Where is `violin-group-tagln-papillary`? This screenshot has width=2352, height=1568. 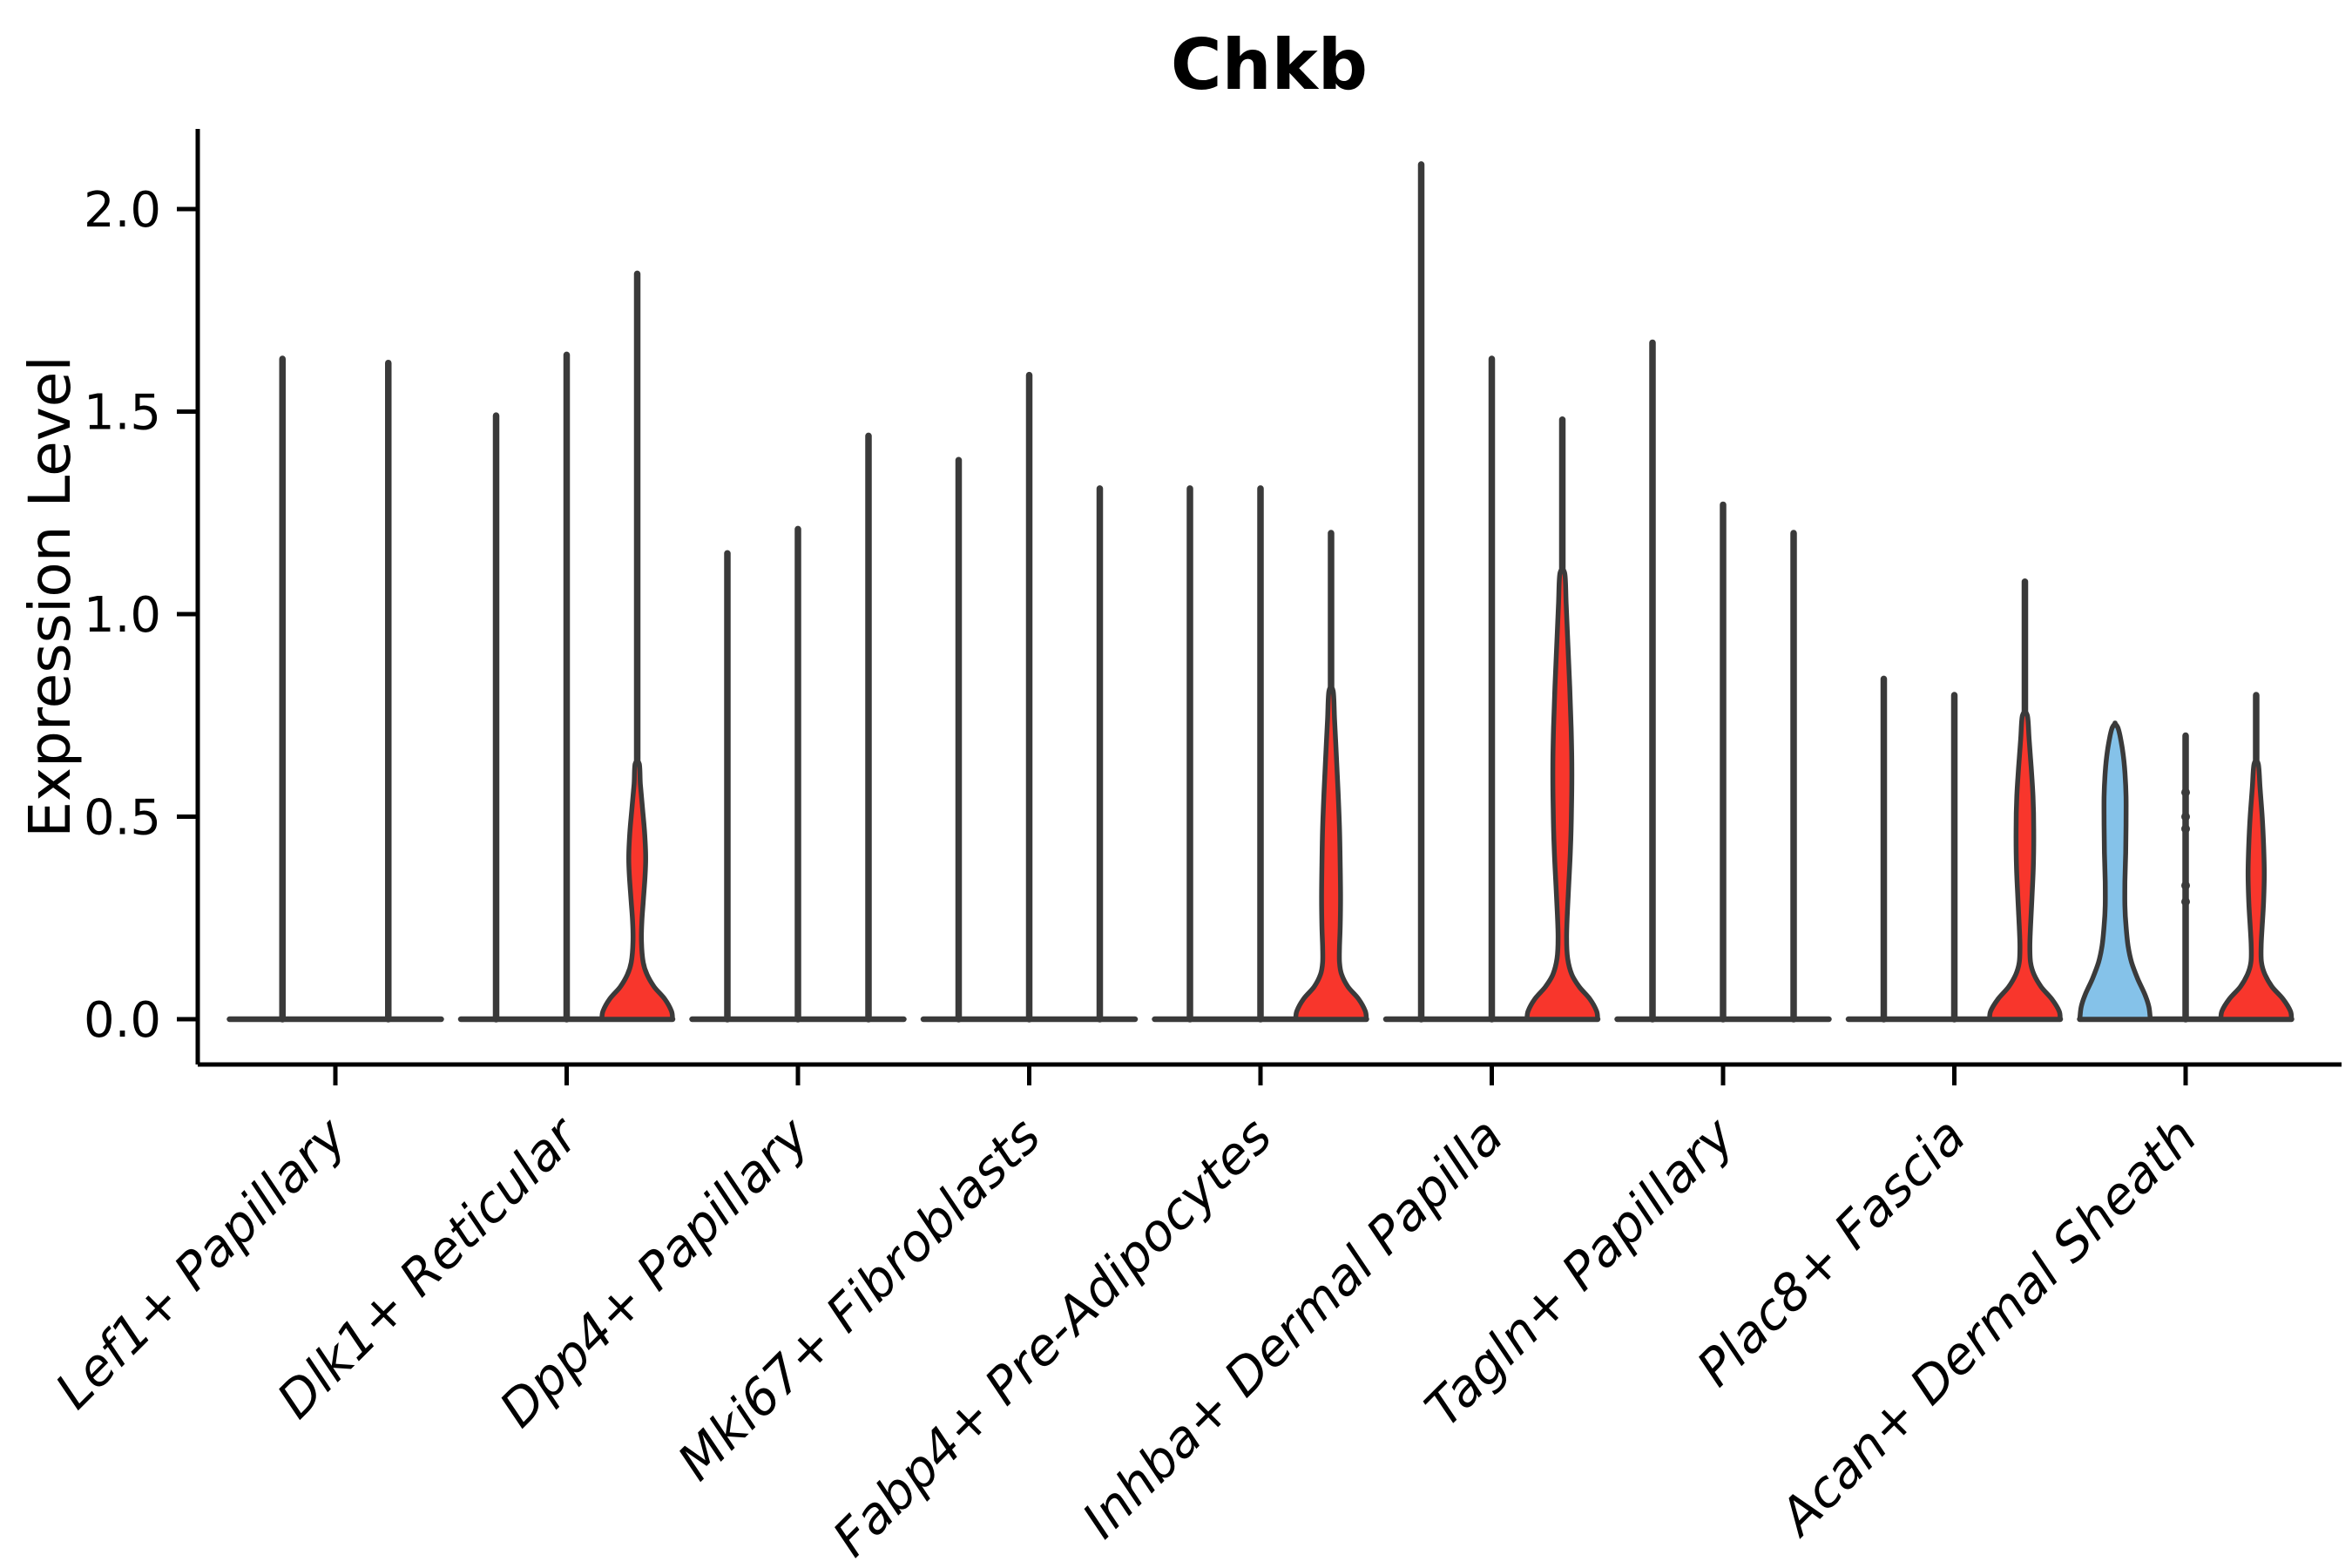
violin-group-tagln-papillary is located at coordinates (1723, 681).